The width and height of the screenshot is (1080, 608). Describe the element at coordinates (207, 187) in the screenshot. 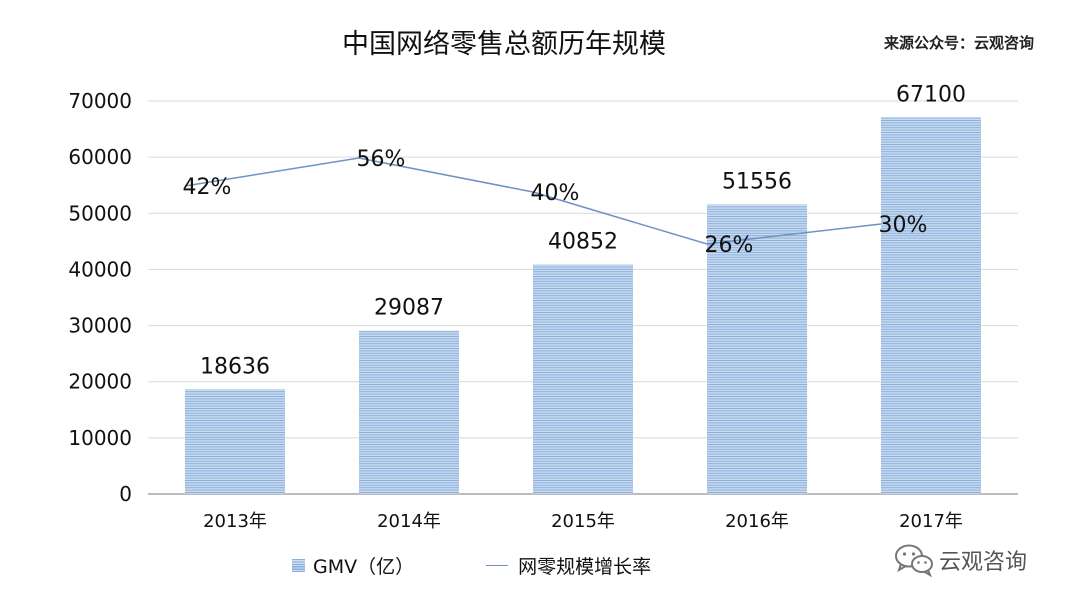

I see `line-data-label: 42%` at that location.